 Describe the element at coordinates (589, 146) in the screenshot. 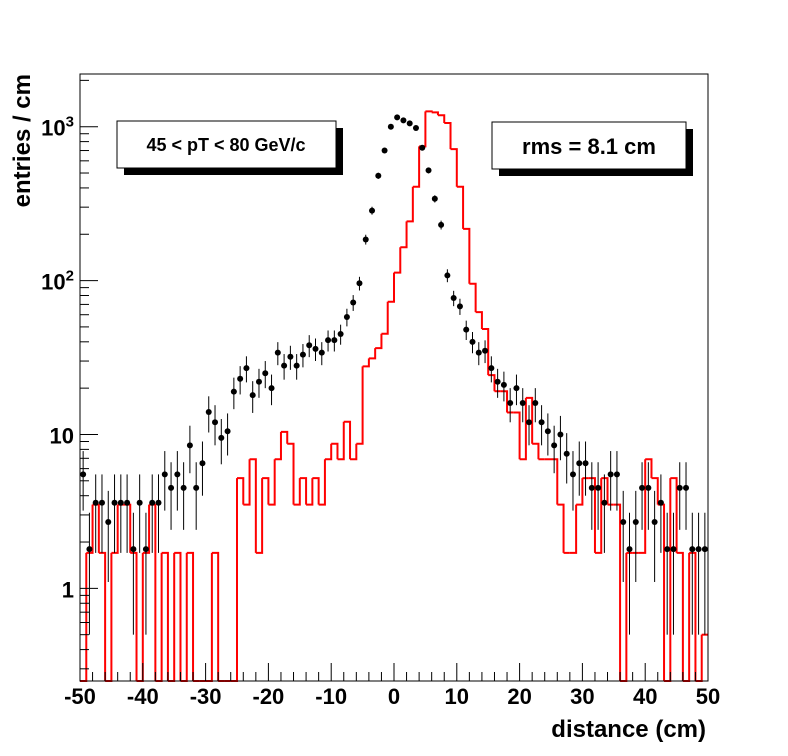

I see `rms-label: rms = 8.1 cm` at that location.